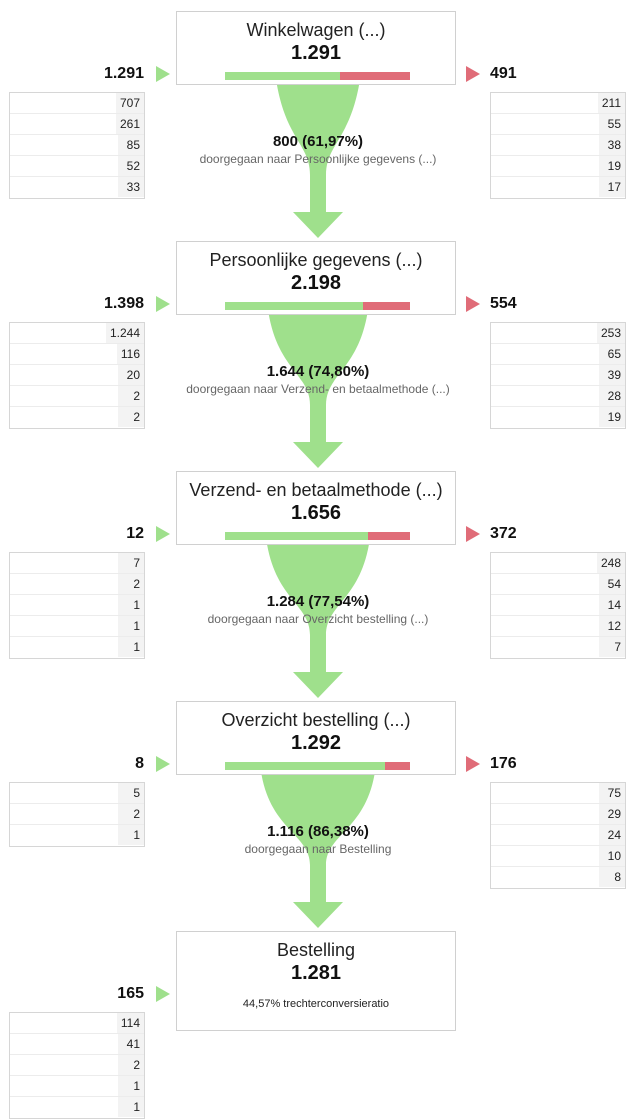 The image size is (635, 1119). I want to click on funnel-step: Overzicht bestelling (...) 1.292, so click(316, 738).